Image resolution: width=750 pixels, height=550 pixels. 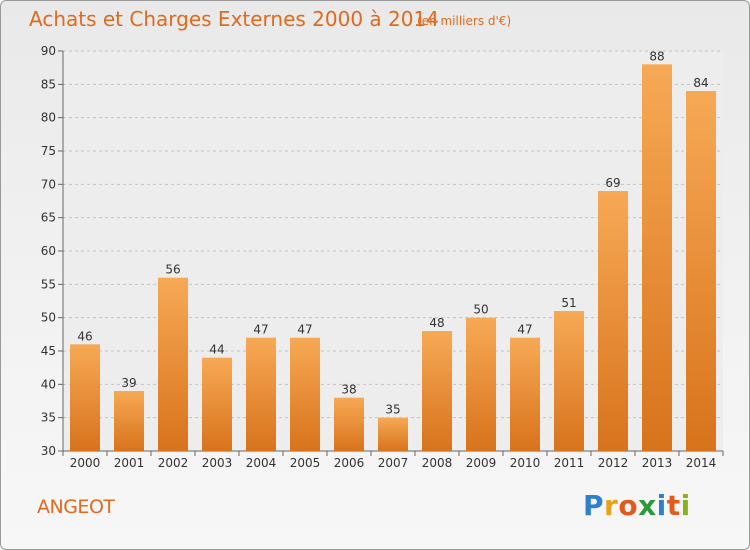 I want to click on bar-value-label: 56, so click(x=172, y=270).